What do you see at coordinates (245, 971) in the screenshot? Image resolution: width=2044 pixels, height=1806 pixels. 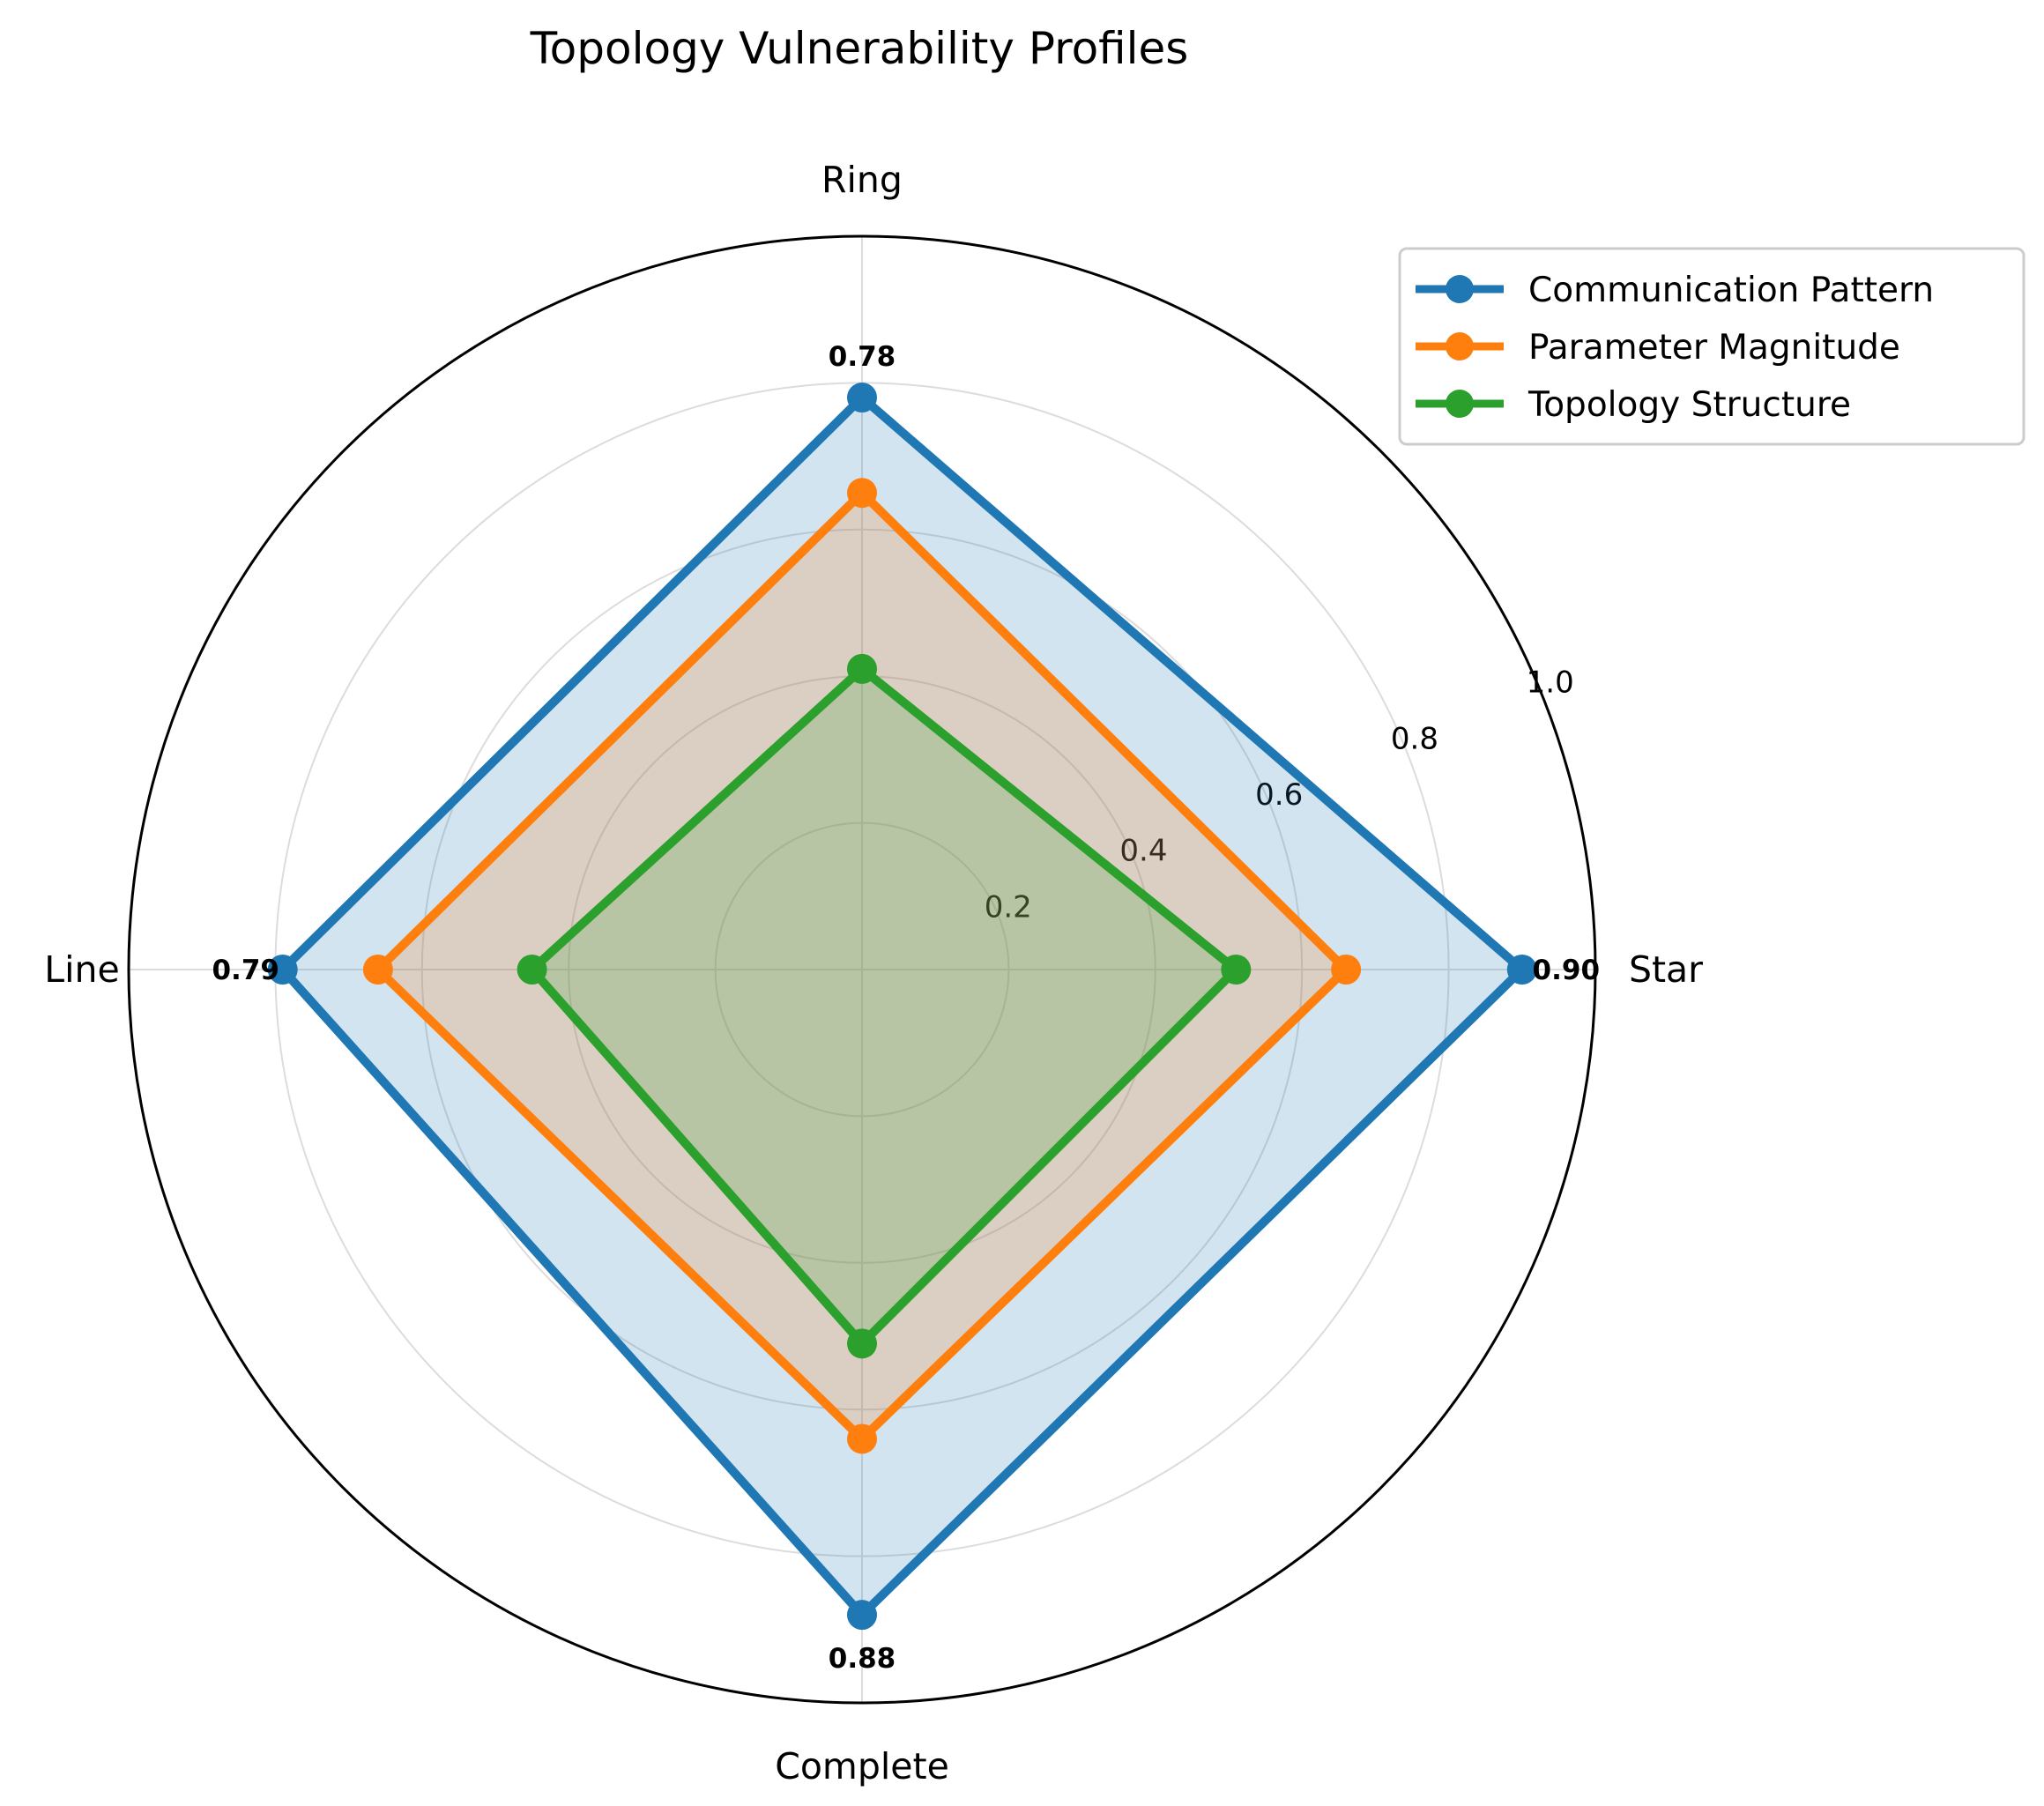 I see `data-value-label: 0.79` at bounding box center [245, 971].